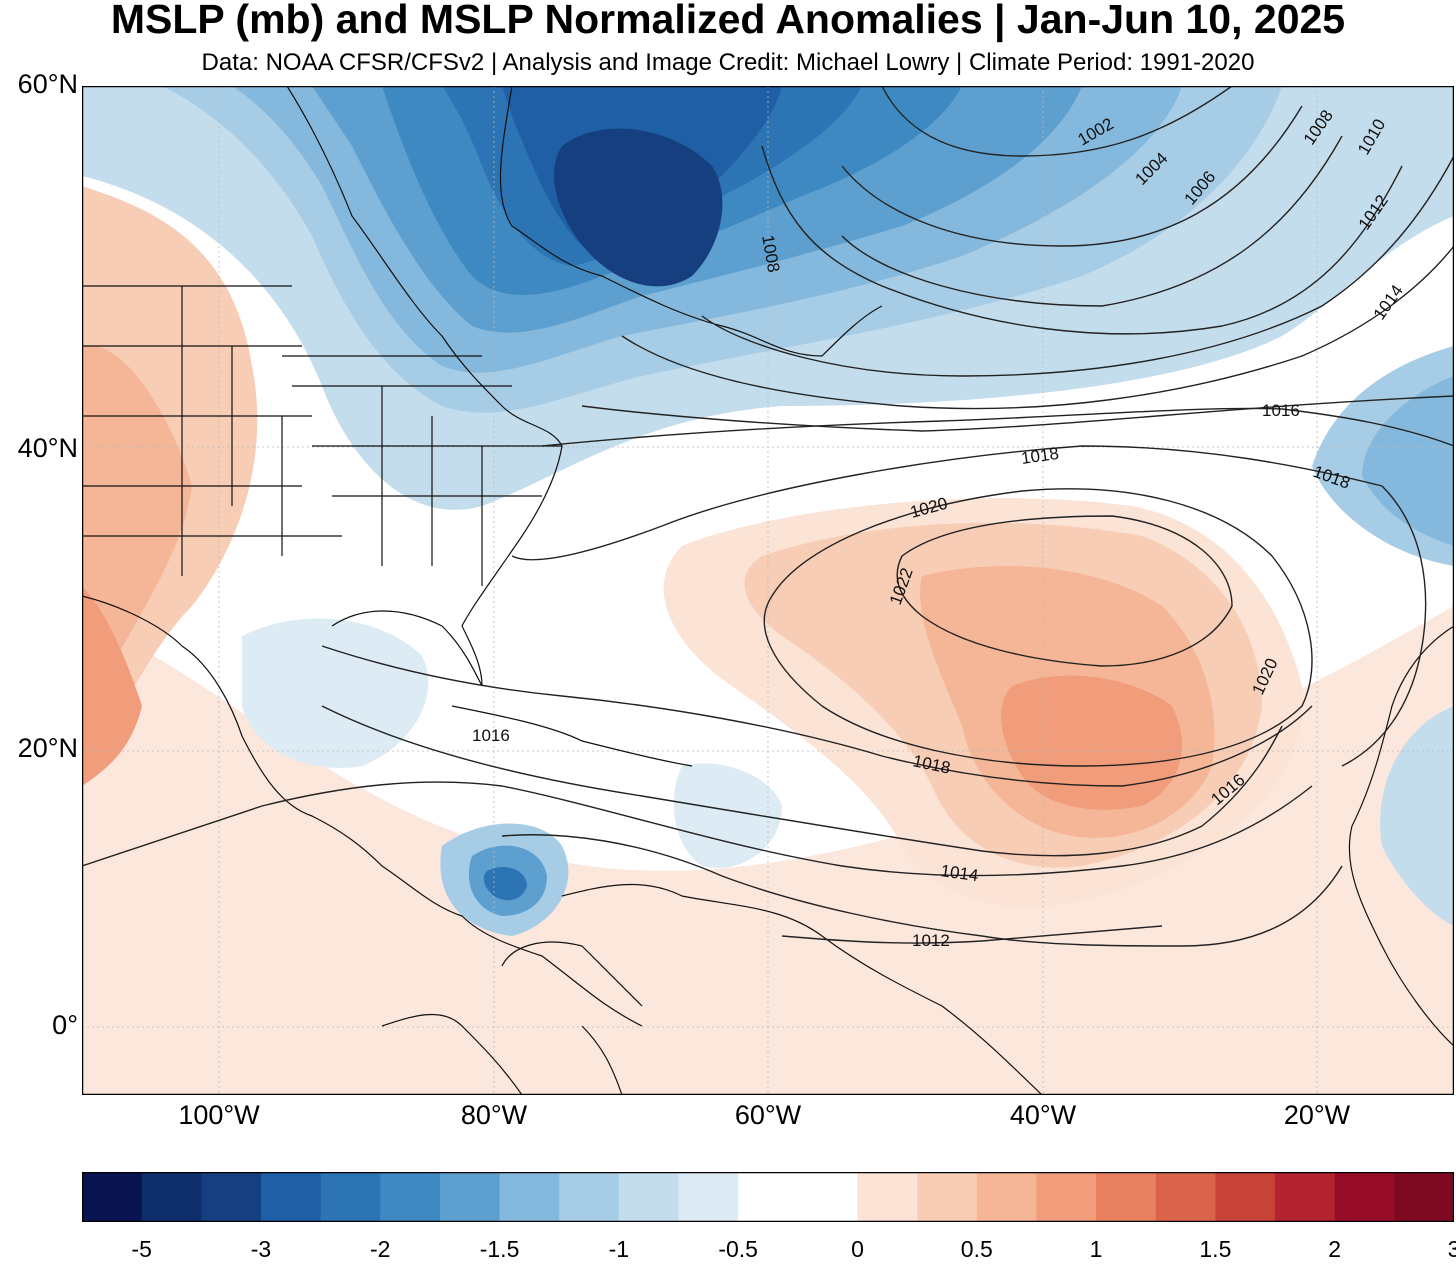 The width and height of the screenshot is (1456, 1265). I want to click on lon-label-100w: 100°W, so click(219, 1115).